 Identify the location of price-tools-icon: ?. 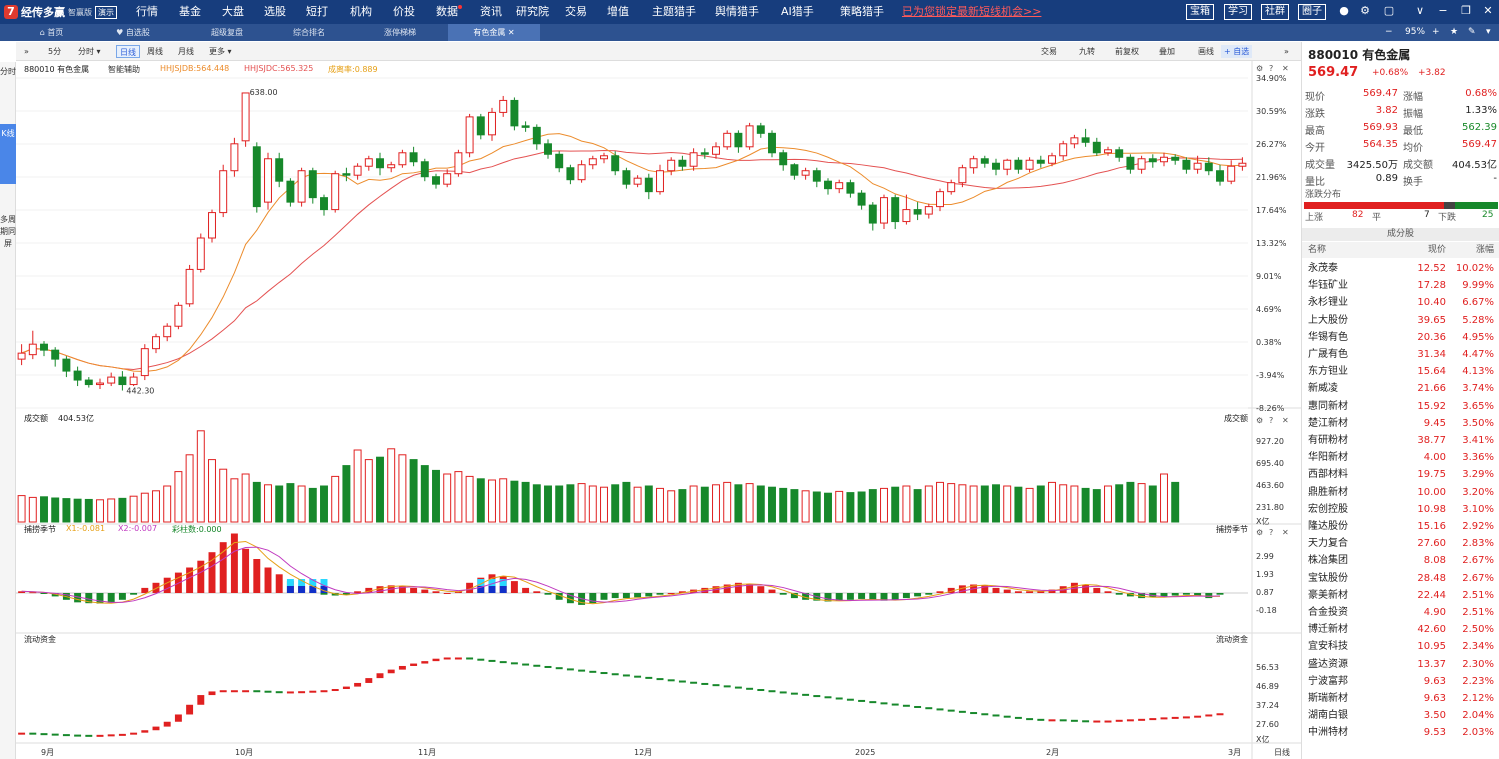
(1271, 68).